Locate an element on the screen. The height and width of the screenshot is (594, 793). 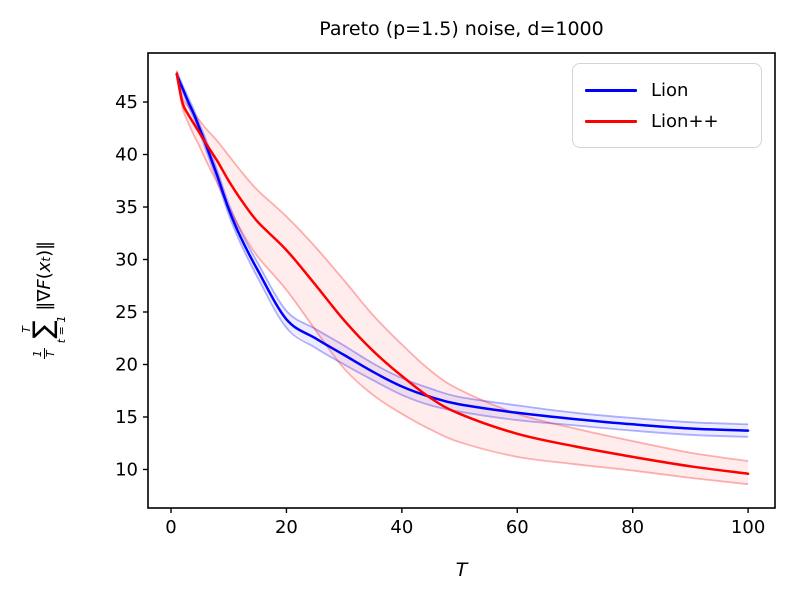
legend-box: Lion Lion++ is located at coordinates (667, 105).